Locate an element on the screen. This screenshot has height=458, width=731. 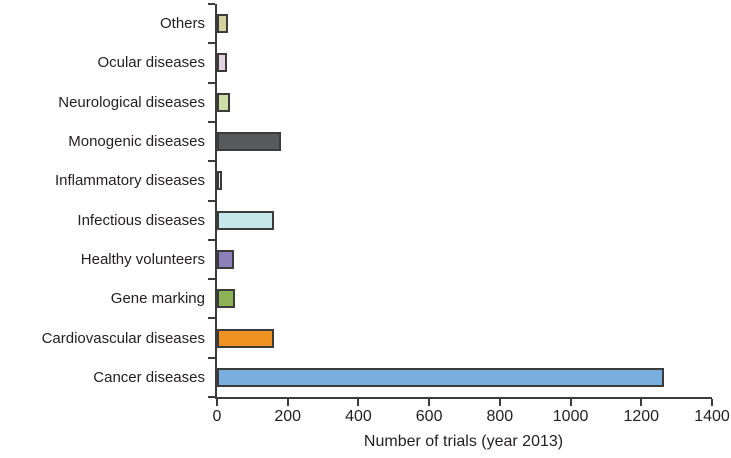
category-label: Infectious diseases is located at coordinates (141, 220).